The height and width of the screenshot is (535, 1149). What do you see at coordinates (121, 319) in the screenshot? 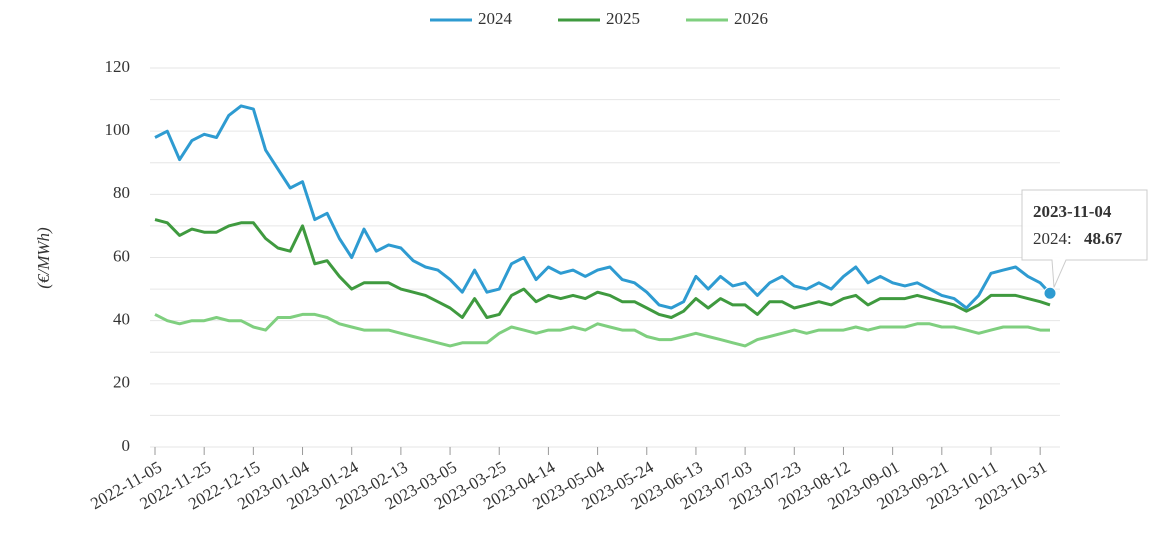
I see `y-tick-label: 40` at bounding box center [121, 319].